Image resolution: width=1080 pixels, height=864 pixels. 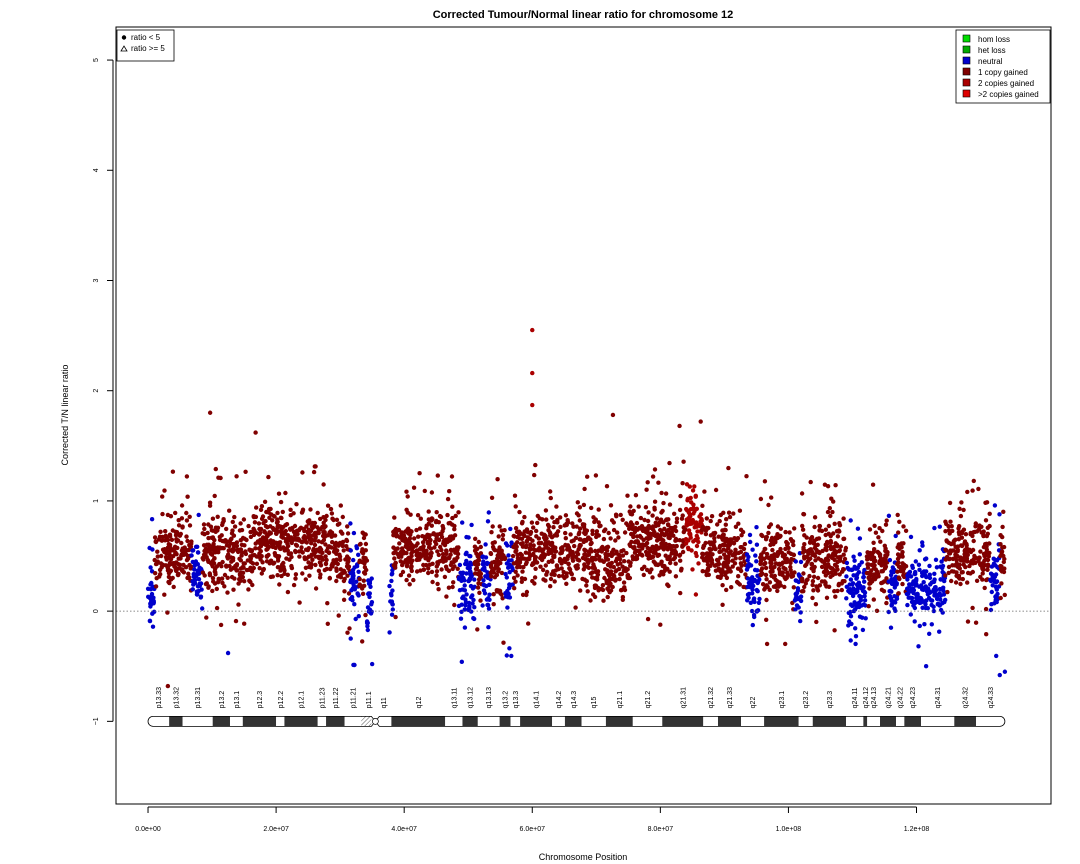 I want to click on shape-legend-label: ratio < 5, so click(x=146, y=37).